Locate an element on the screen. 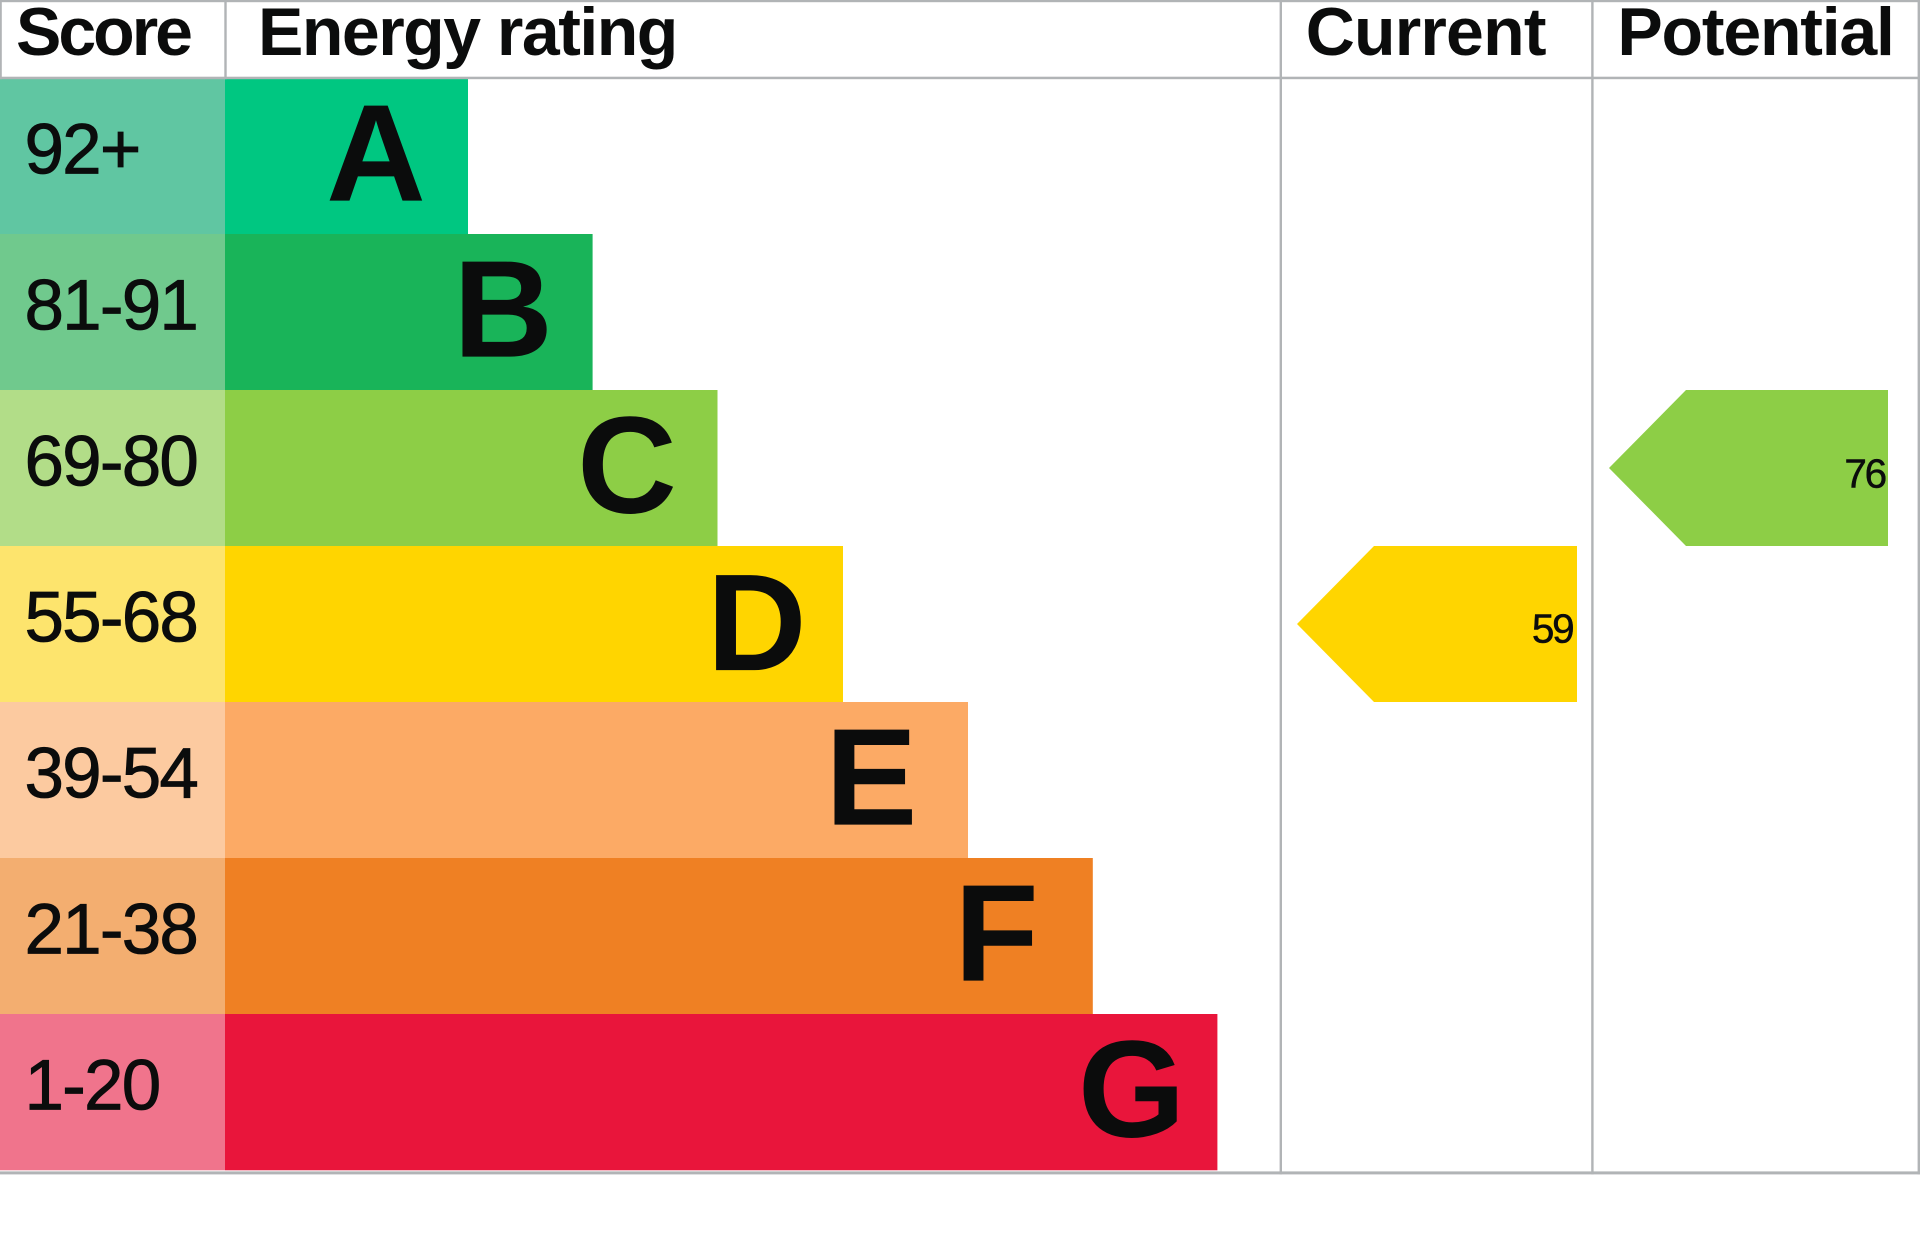 The width and height of the screenshot is (1920, 1249). svg-text: Energy rating is located at coordinates (467, 35).